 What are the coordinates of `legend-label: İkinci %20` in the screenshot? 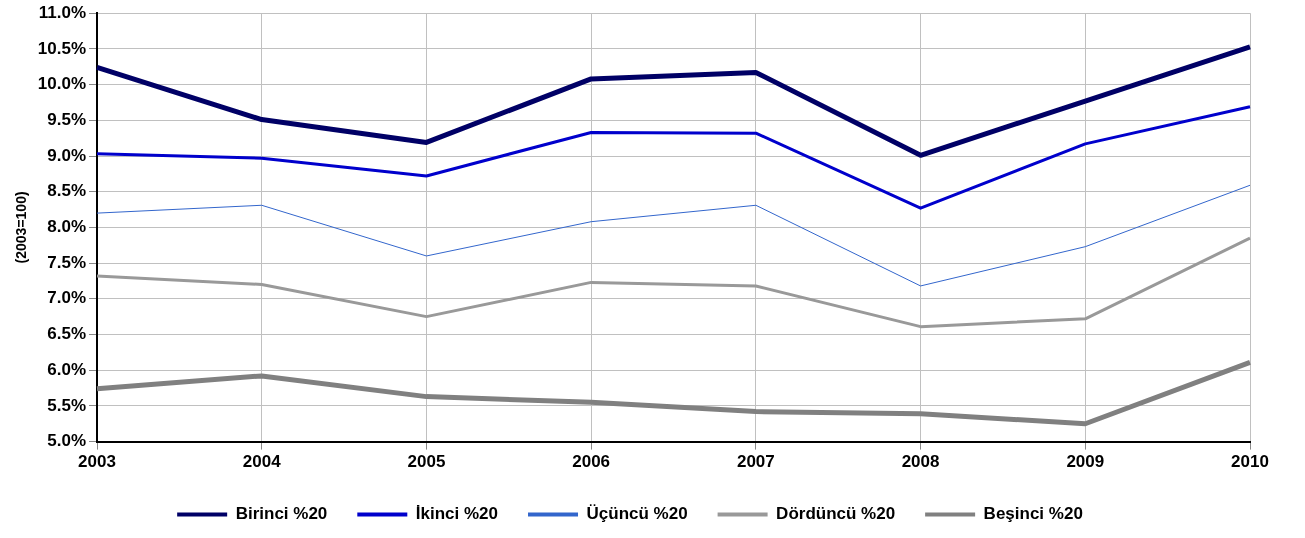 It's located at (457, 514).